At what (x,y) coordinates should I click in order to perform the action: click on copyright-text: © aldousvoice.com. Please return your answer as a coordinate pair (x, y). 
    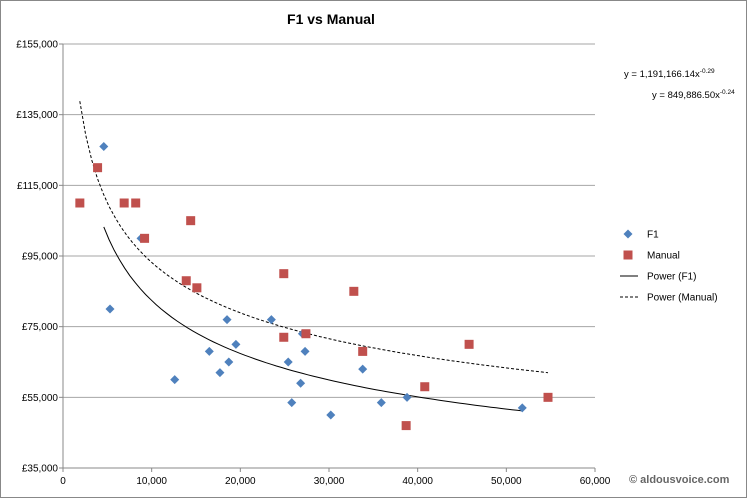
    Looking at the image, I should click on (679, 480).